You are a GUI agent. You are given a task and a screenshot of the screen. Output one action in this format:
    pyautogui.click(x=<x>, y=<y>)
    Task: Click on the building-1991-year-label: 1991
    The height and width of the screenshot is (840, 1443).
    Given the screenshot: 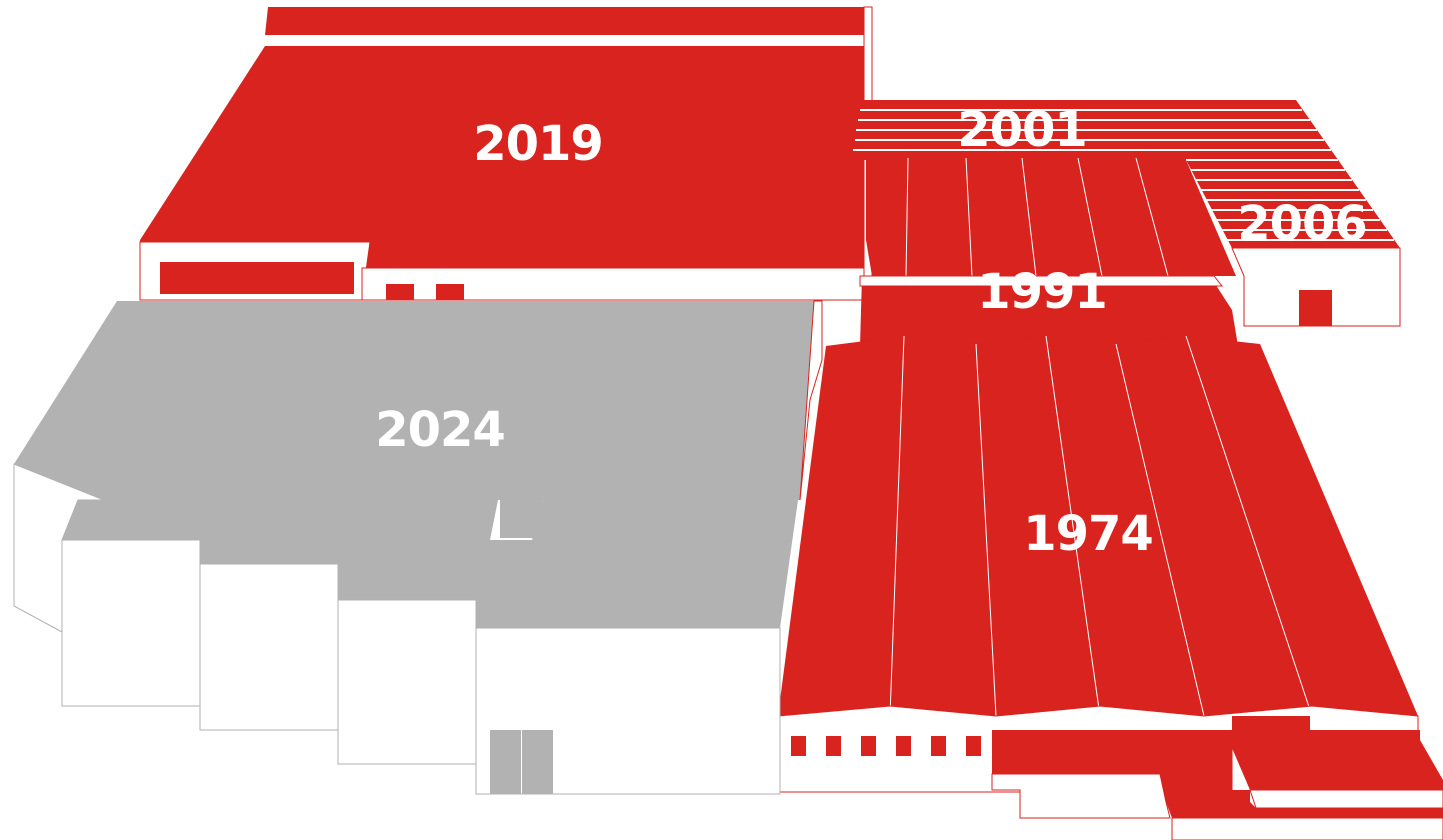 What is the action you would take?
    pyautogui.click(x=1042, y=292)
    